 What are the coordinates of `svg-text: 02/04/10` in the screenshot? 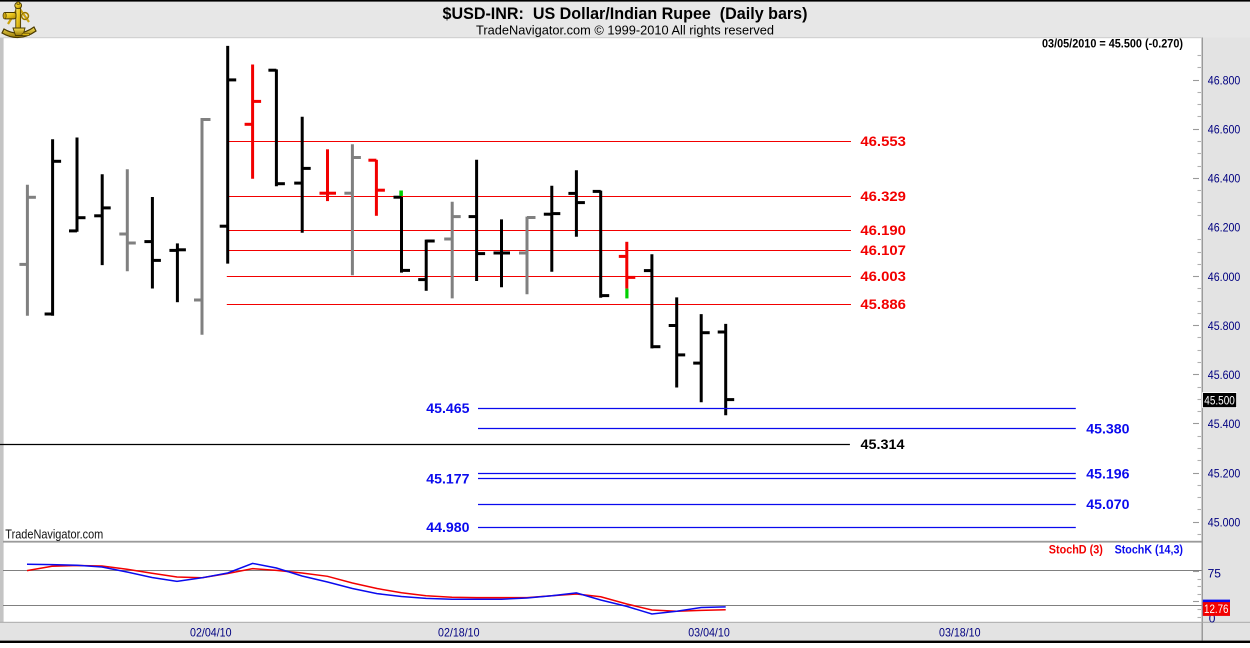 It's located at (211, 632).